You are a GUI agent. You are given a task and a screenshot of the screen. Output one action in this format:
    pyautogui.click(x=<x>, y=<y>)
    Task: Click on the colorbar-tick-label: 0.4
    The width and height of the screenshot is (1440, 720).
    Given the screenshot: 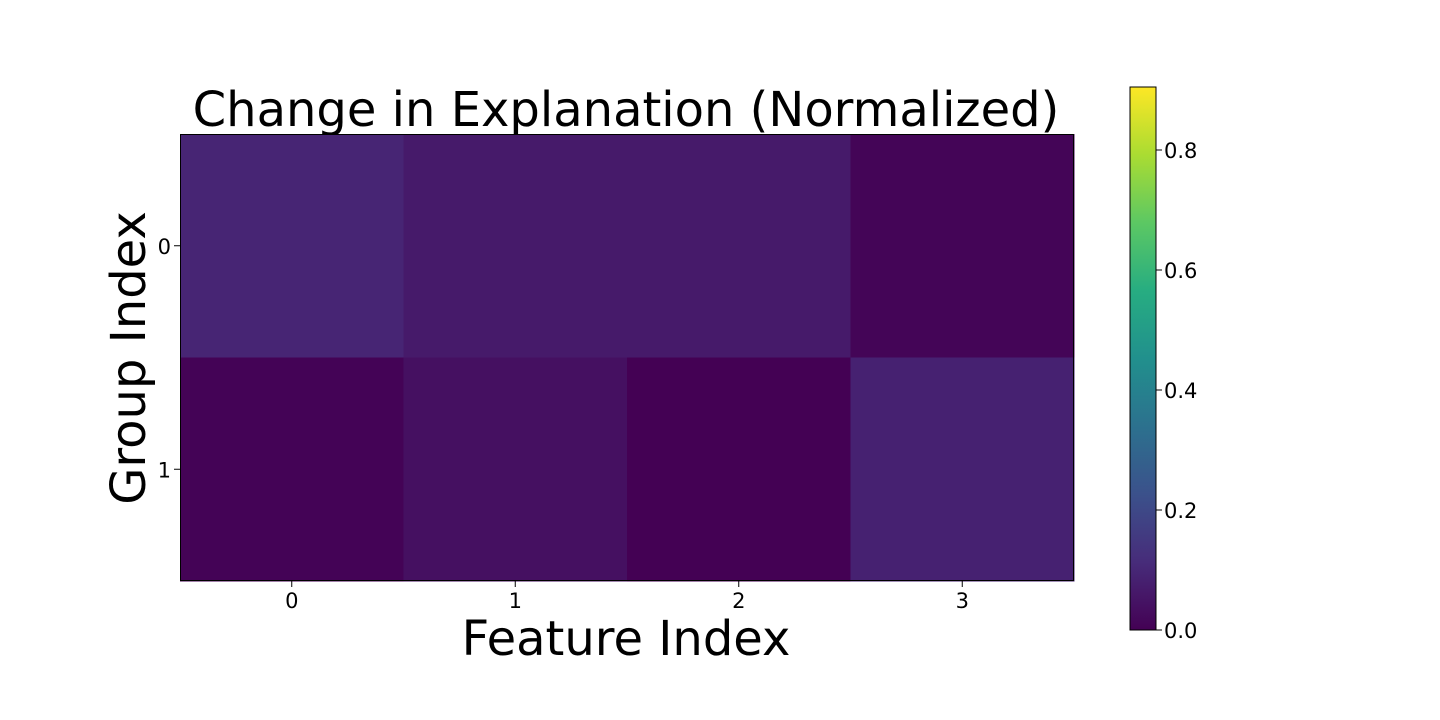 What is the action you would take?
    pyautogui.click(x=1180, y=391)
    